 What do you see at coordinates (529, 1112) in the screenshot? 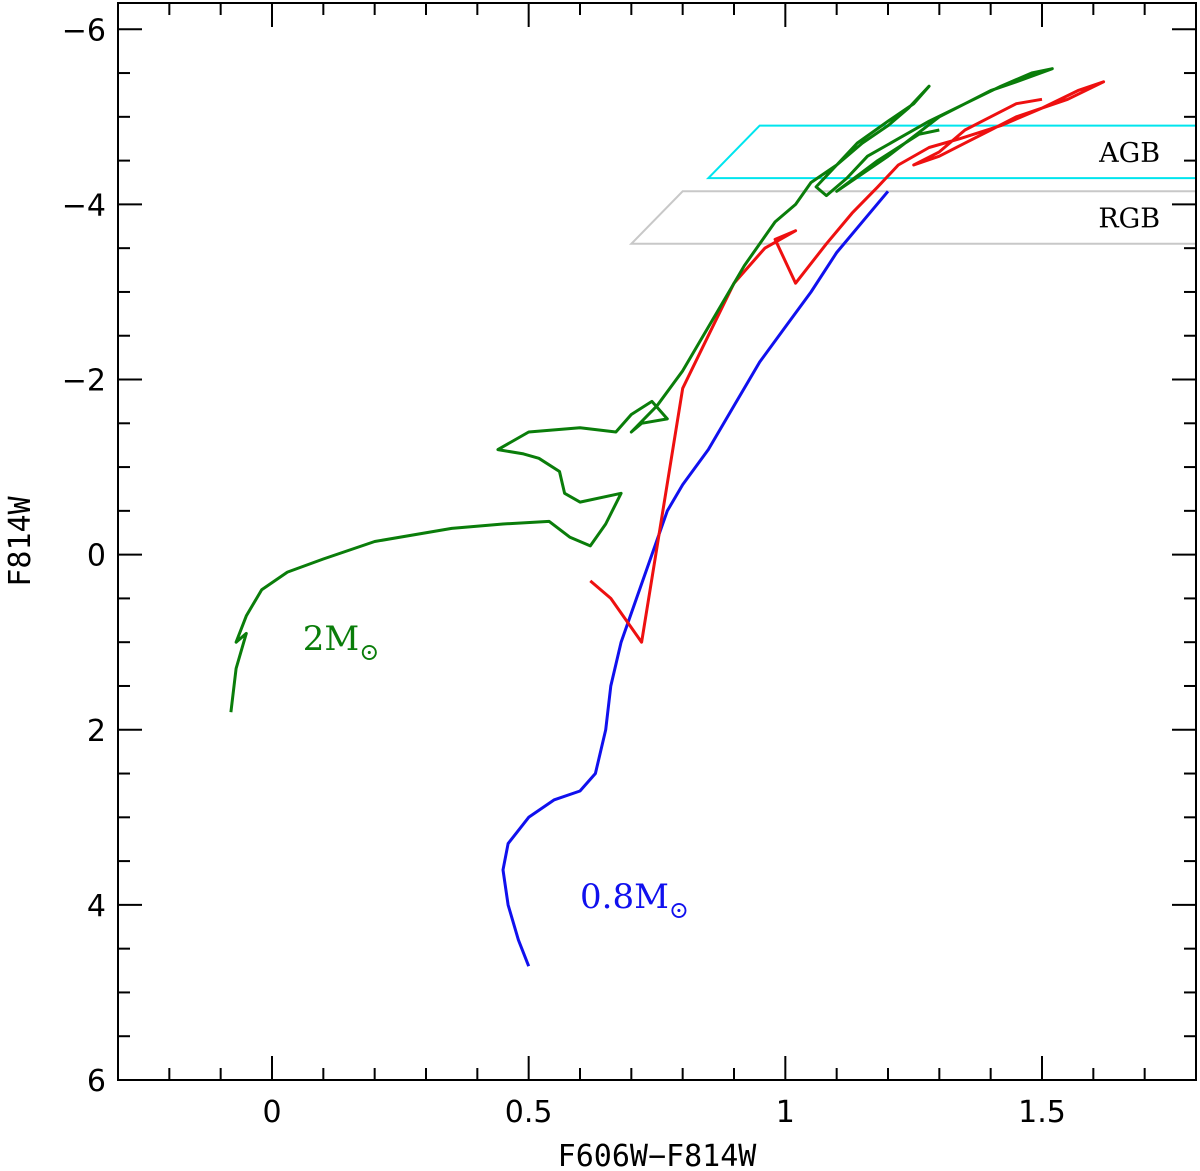
I see `x-tick-label: 0.5` at bounding box center [529, 1112].